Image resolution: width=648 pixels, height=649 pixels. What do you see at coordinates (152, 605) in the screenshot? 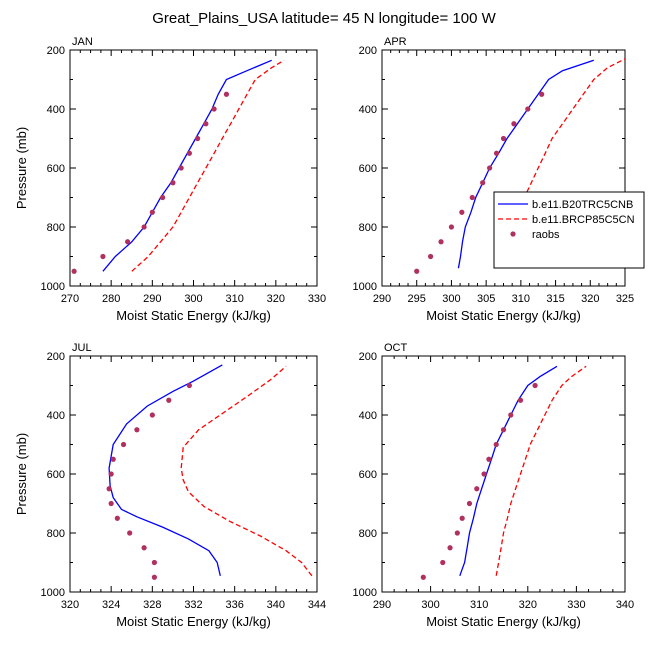
I see `x-tick-label: 328` at bounding box center [152, 605].